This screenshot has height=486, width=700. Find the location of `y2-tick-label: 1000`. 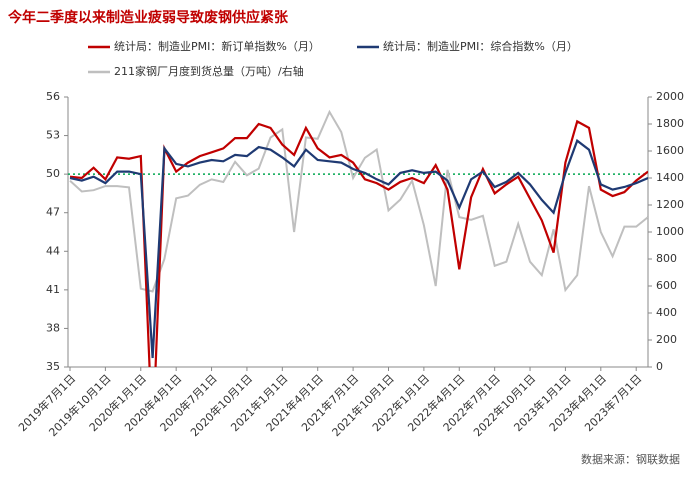

y2-tick-label: 1000 is located at coordinates (670, 231).